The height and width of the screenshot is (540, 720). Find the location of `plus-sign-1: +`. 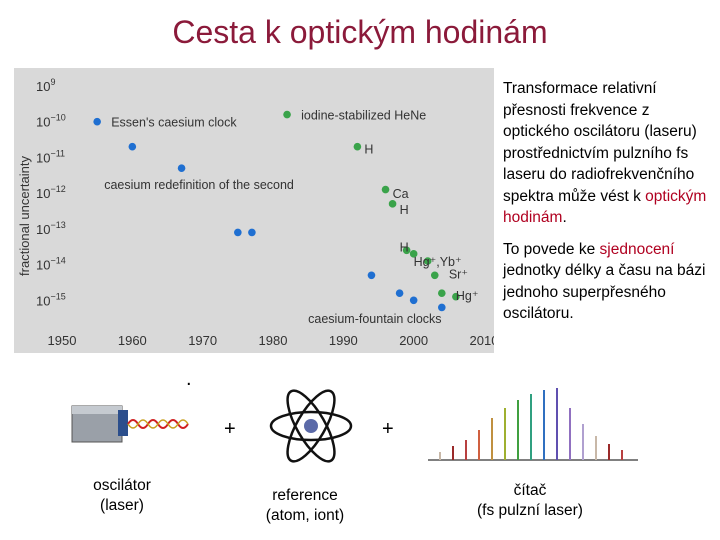

plus-sign-1: + is located at coordinates (230, 429).